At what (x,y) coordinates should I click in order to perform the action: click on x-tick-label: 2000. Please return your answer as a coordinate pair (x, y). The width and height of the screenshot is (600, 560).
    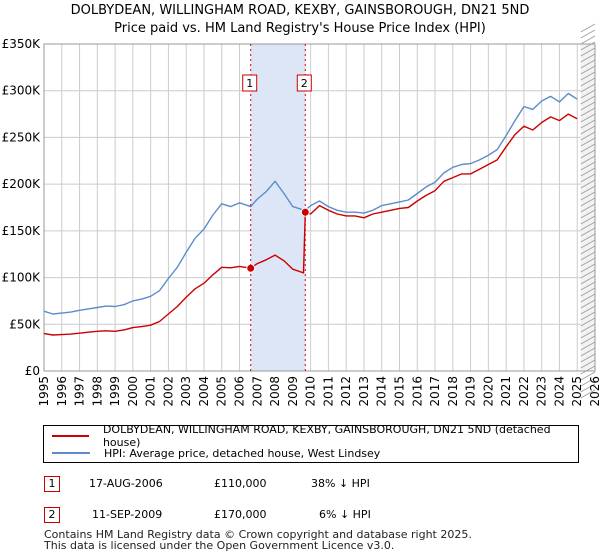
    Looking at the image, I should click on (133, 391).